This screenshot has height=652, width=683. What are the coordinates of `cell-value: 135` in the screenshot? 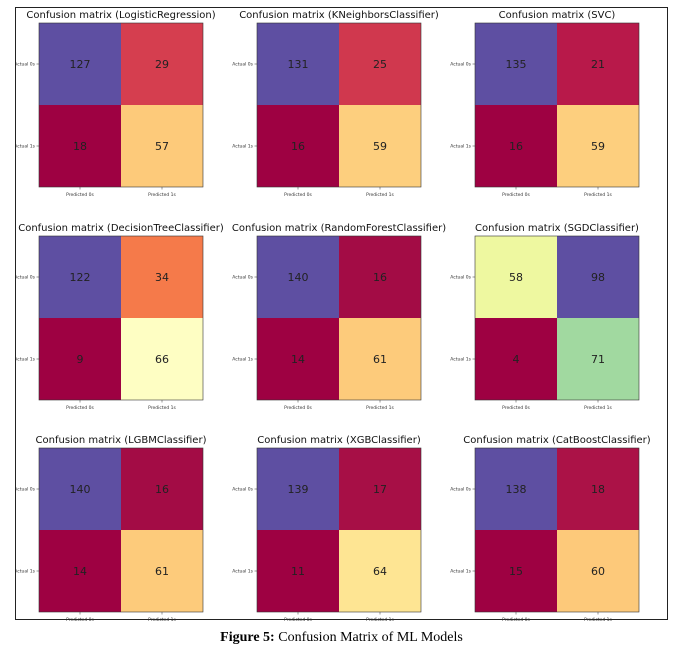 It's located at (516, 64).